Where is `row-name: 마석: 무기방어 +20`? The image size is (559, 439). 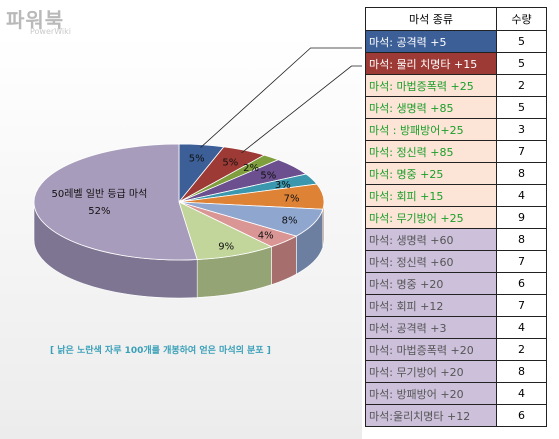
row-name: 마석: 무기방어 +20 is located at coordinates (431, 371).